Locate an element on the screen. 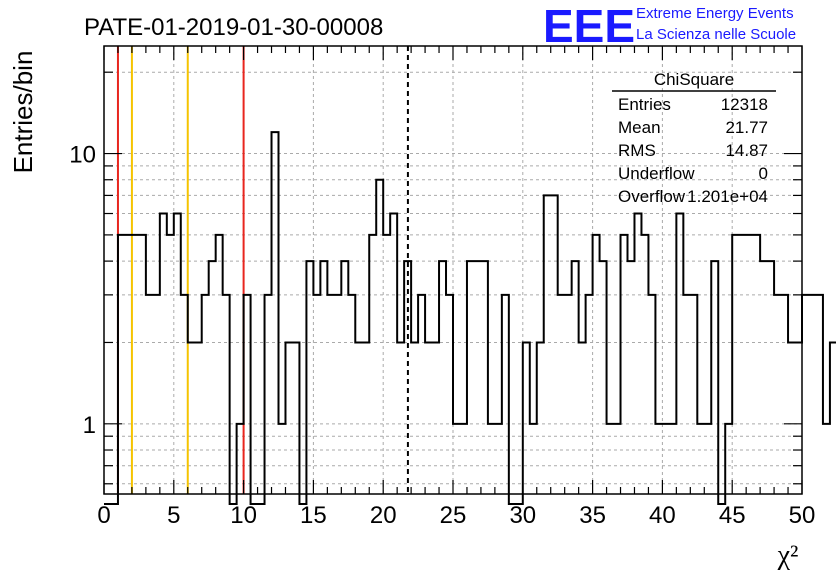 The width and height of the screenshot is (836, 572). x-tick-label: 25 is located at coordinates (453, 515).